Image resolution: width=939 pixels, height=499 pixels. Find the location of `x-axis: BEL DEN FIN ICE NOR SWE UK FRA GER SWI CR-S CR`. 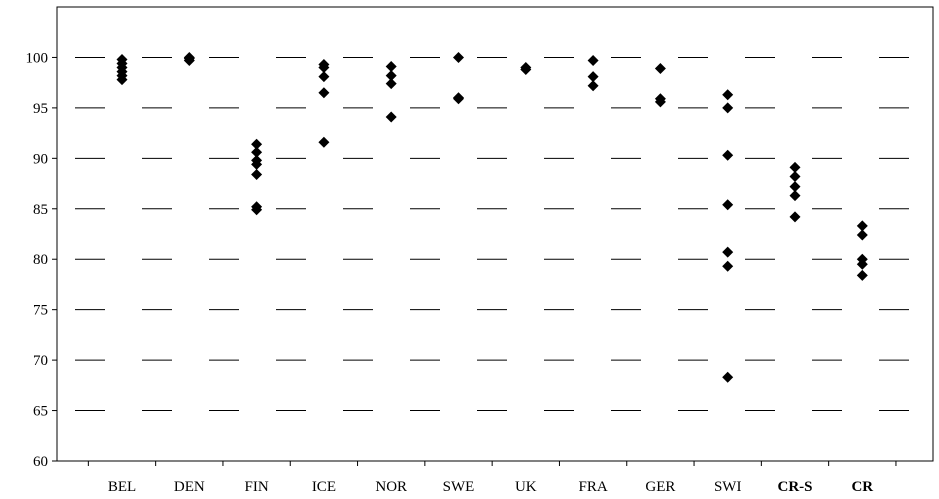

x-axis: BEL DEN FIN ICE NOR SWE UK FRA GER SWI CR-S CR is located at coordinates (492, 478).